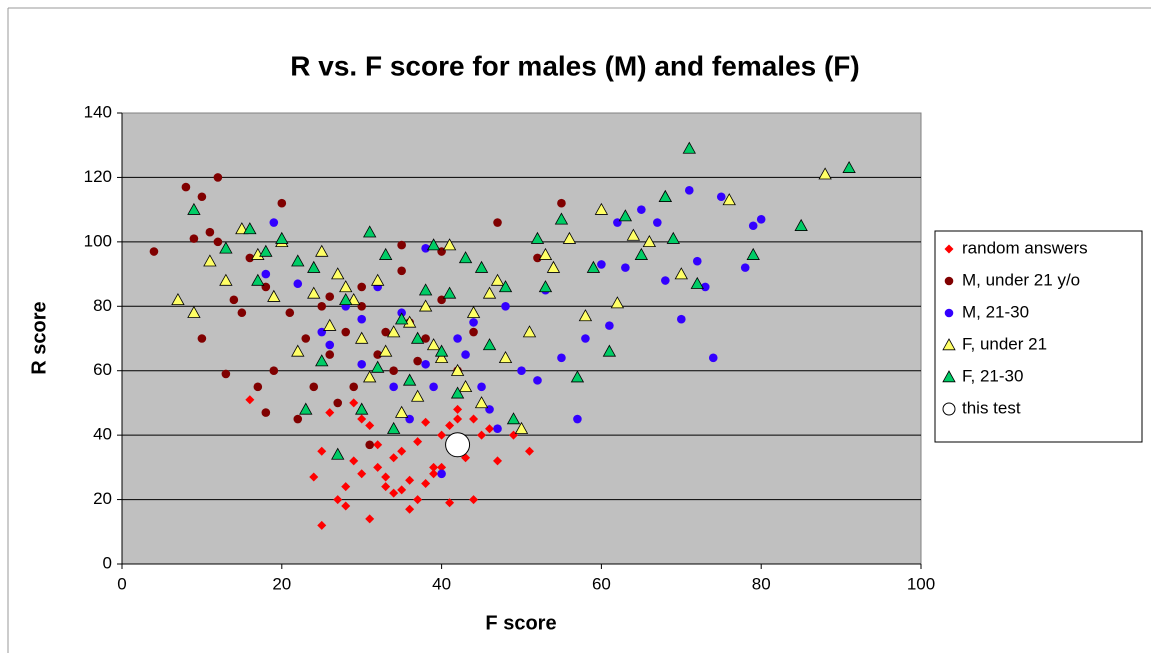  I want to click on legend-label: M, 21-30, so click(995, 311).